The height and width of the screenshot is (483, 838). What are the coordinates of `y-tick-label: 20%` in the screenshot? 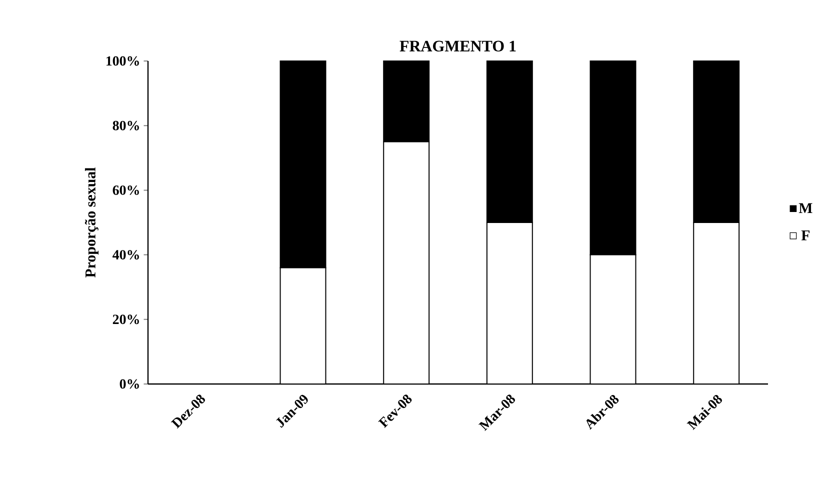 It's located at (125, 319).